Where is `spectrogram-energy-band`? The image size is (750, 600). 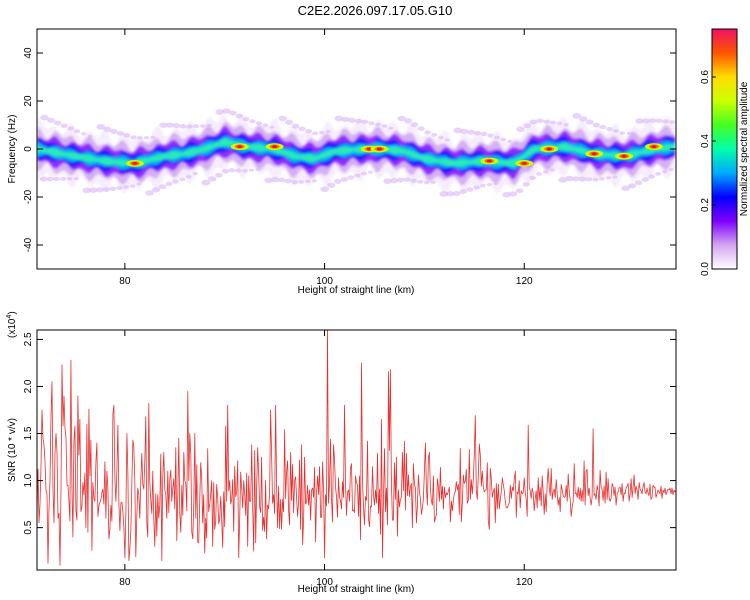 spectrogram-energy-band is located at coordinates (356, 153).